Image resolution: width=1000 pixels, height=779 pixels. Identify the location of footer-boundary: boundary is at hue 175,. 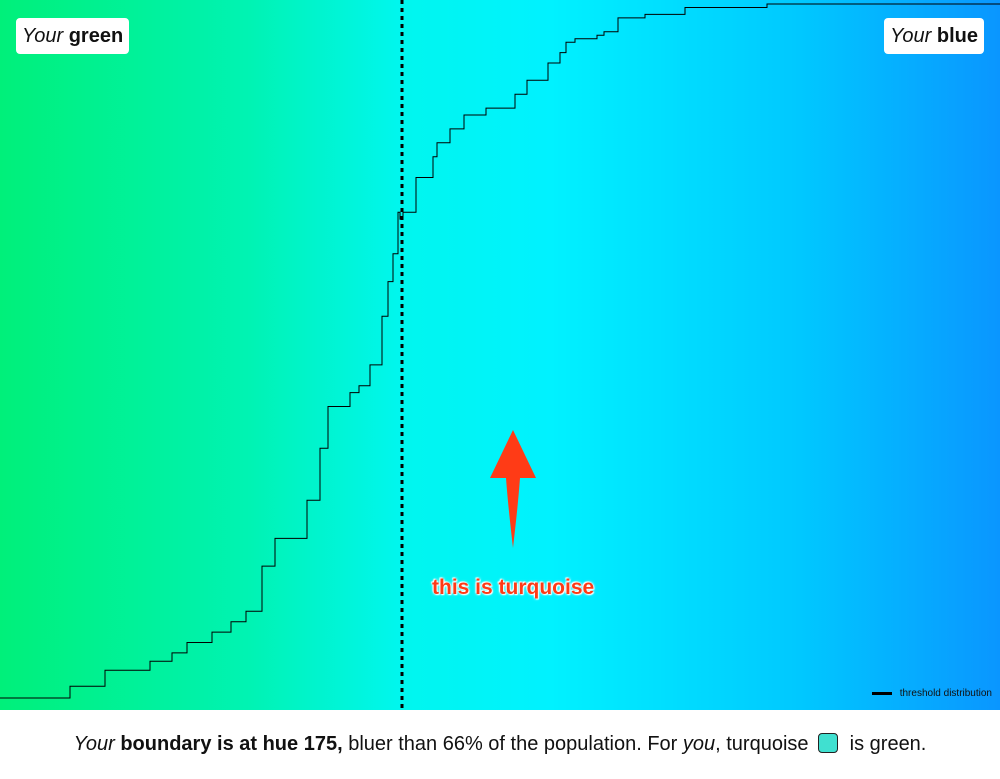
(231, 744).